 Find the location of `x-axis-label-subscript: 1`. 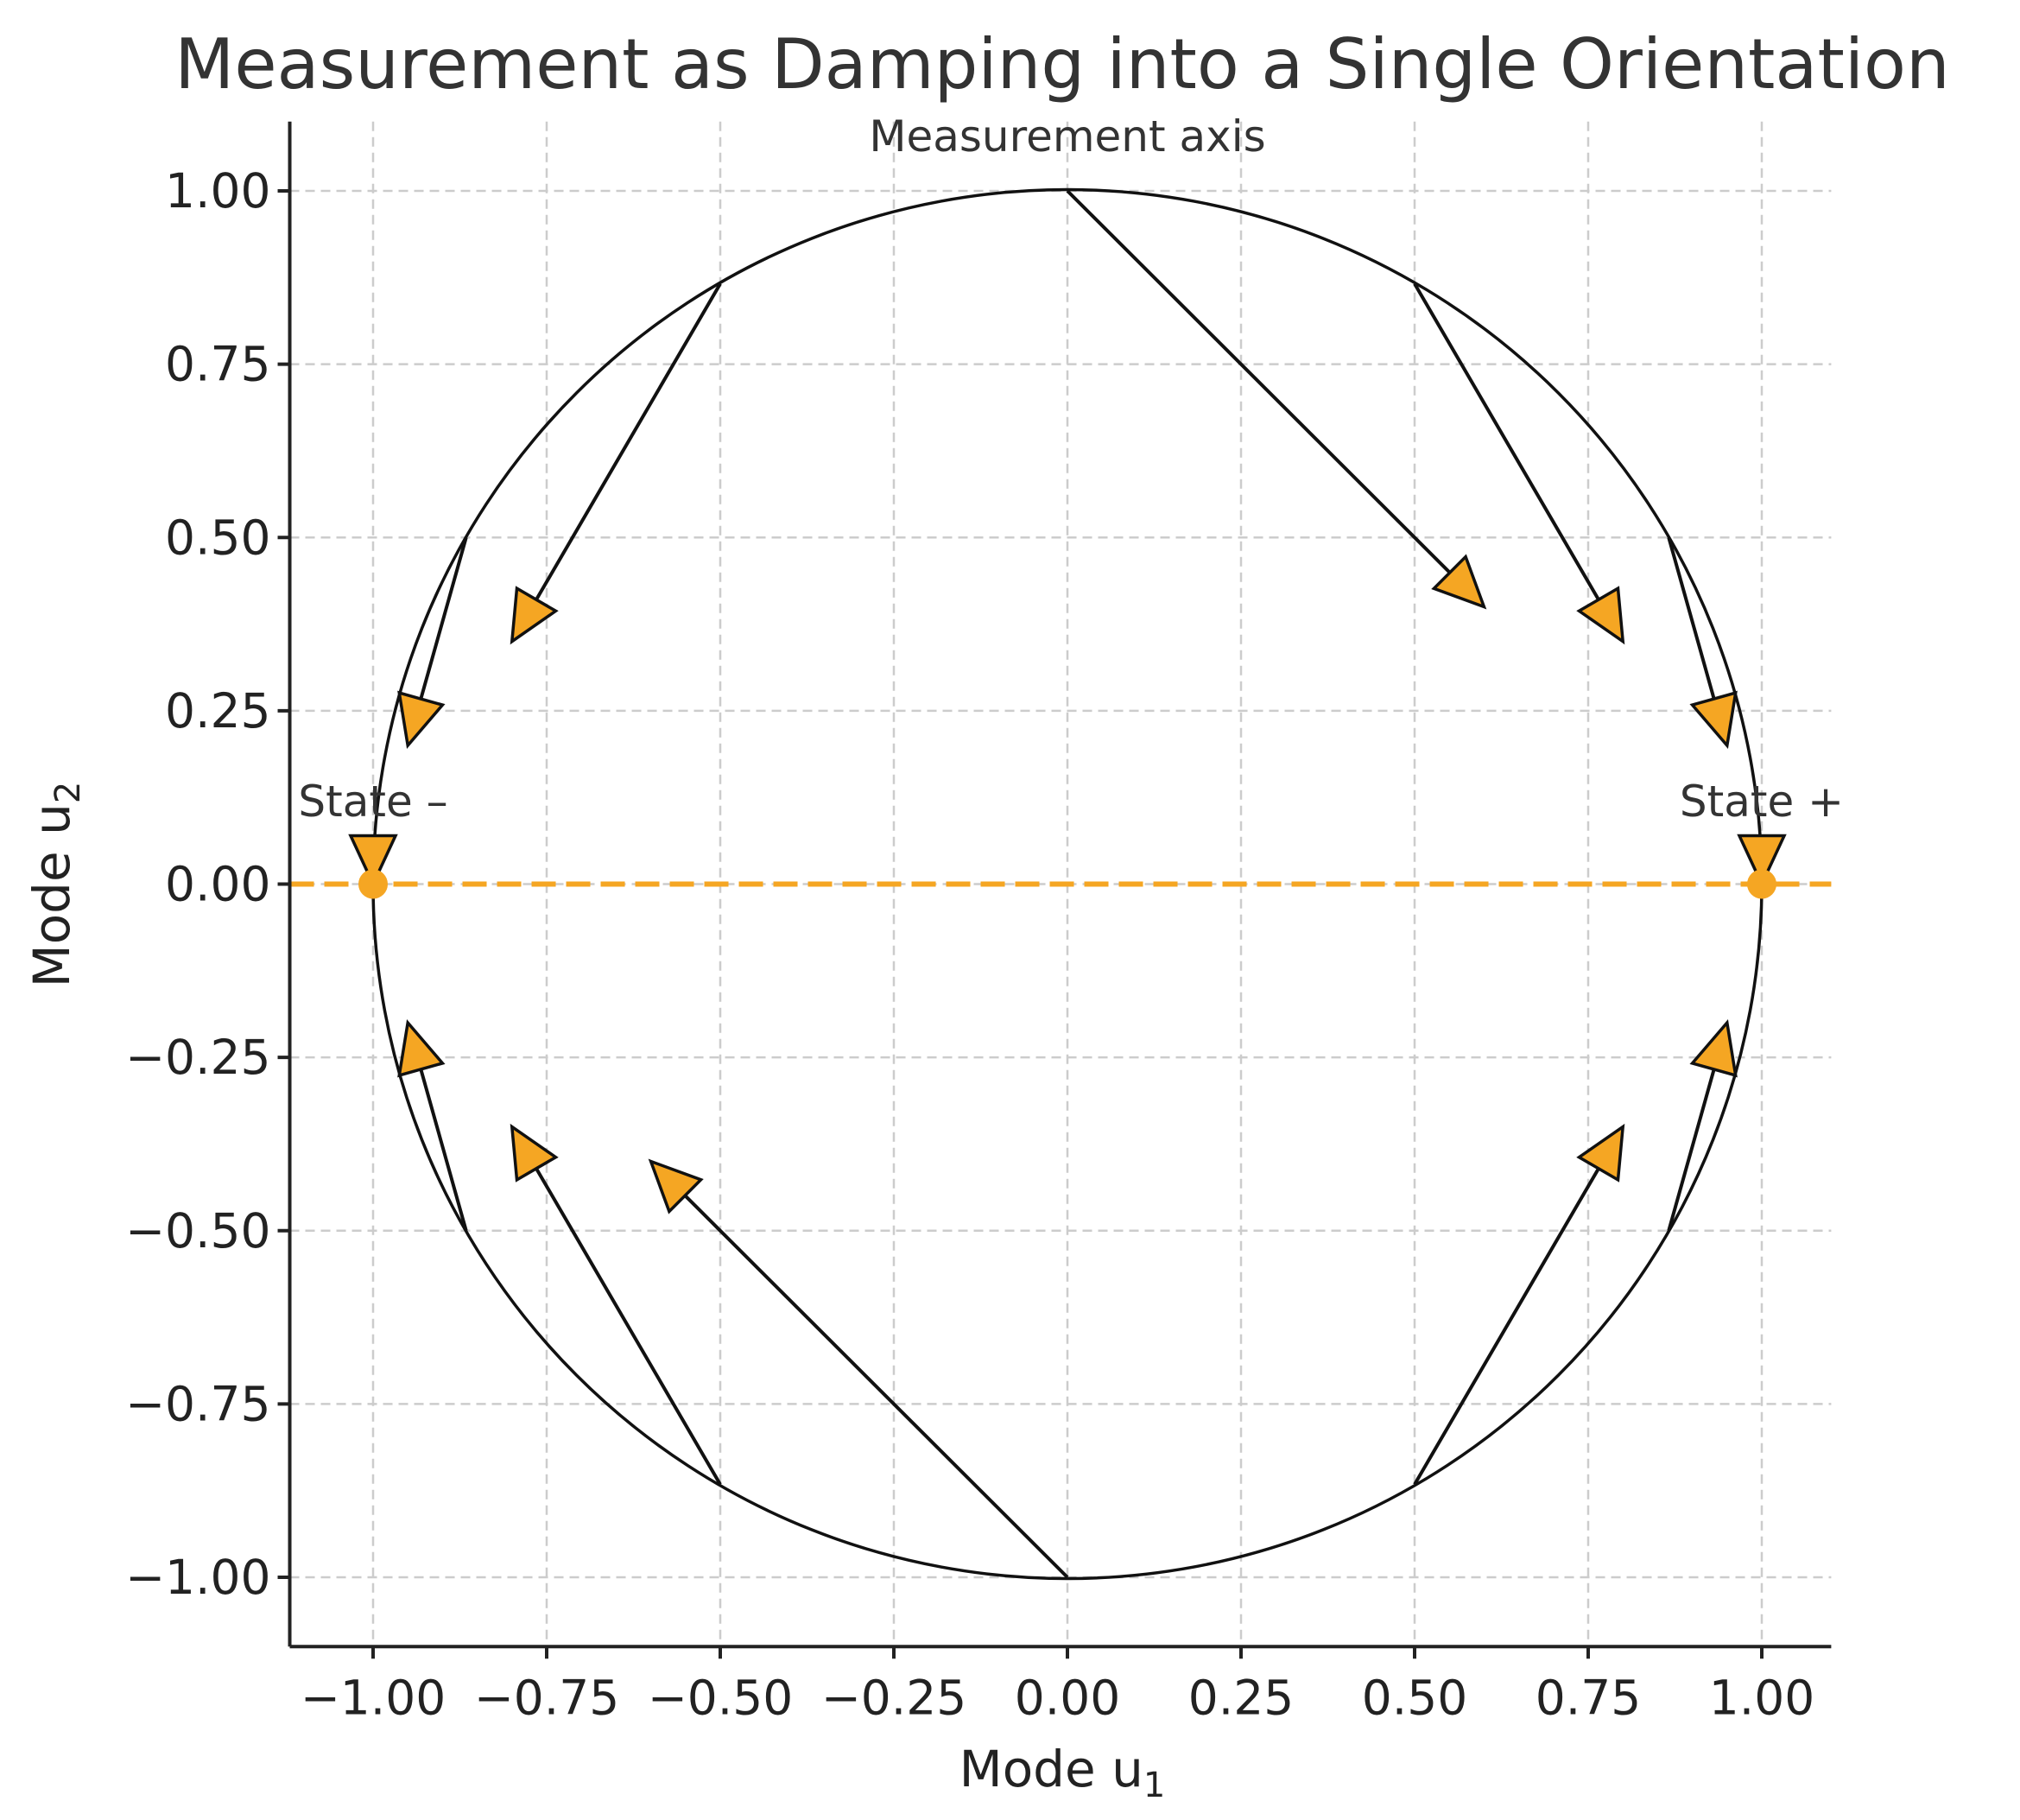

x-axis-label-subscript: 1 is located at coordinates (1154, 1785).